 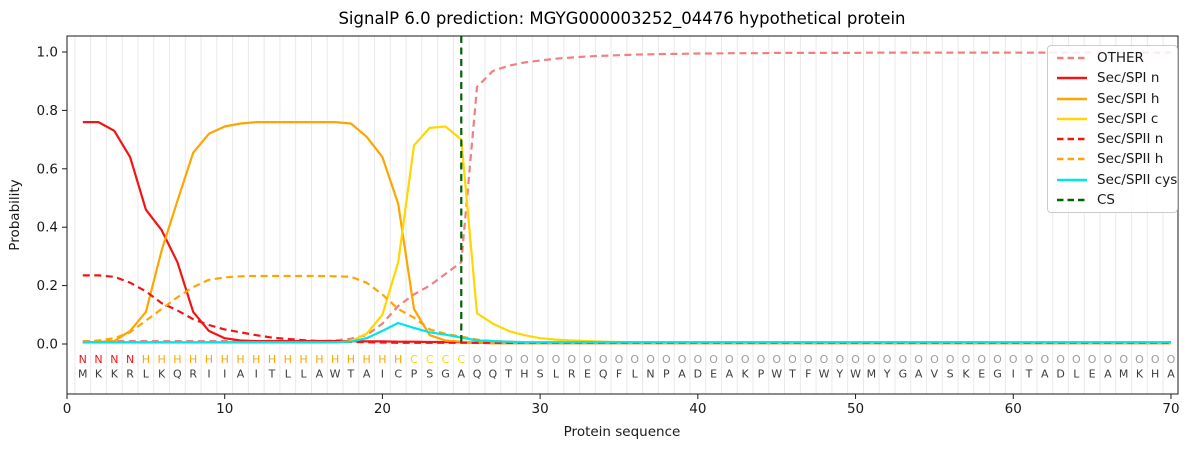 What do you see at coordinates (887, 374) in the screenshot?
I see `residue-letter: Y` at bounding box center [887, 374].